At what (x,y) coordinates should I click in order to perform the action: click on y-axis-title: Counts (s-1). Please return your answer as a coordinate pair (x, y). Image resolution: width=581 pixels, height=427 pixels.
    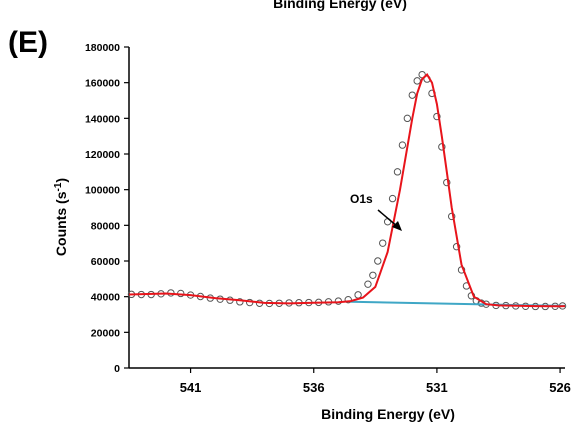
    Looking at the image, I should click on (61, 217).